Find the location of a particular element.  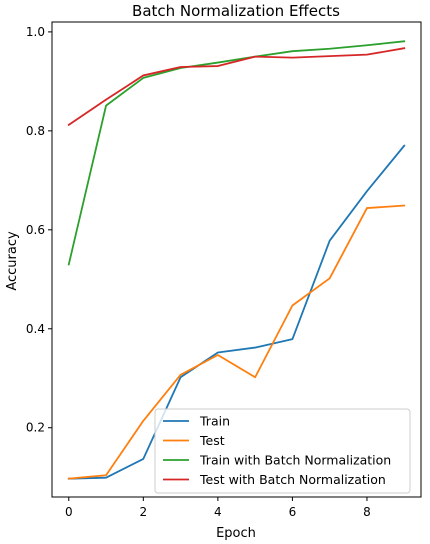

legend-label-test-with-batch-normalization: Test with Batch Normalization is located at coordinates (292, 479).